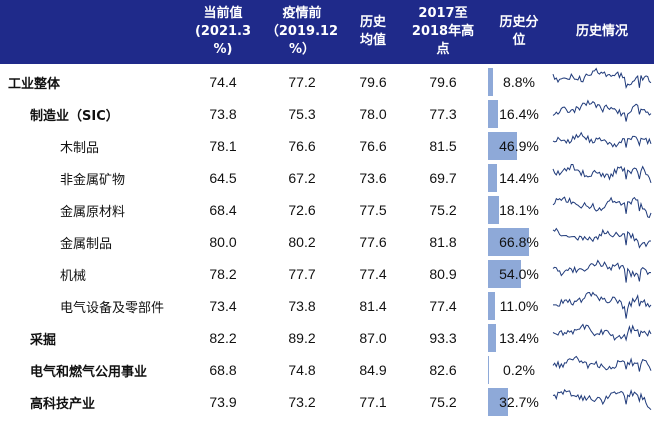 This screenshot has height=423, width=654. Describe the element at coordinates (302, 402) in the screenshot. I see `value-cell: 73.2` at that location.